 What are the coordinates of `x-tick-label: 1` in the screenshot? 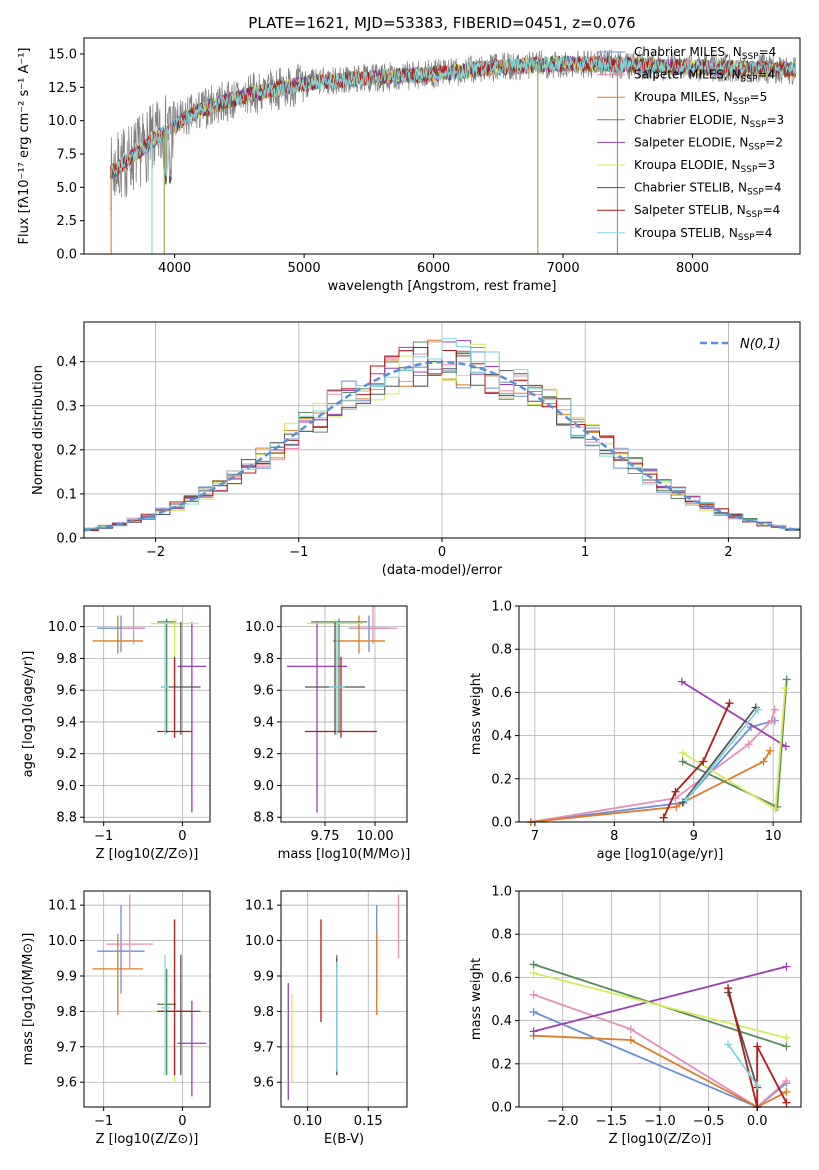 It's located at (585, 552).